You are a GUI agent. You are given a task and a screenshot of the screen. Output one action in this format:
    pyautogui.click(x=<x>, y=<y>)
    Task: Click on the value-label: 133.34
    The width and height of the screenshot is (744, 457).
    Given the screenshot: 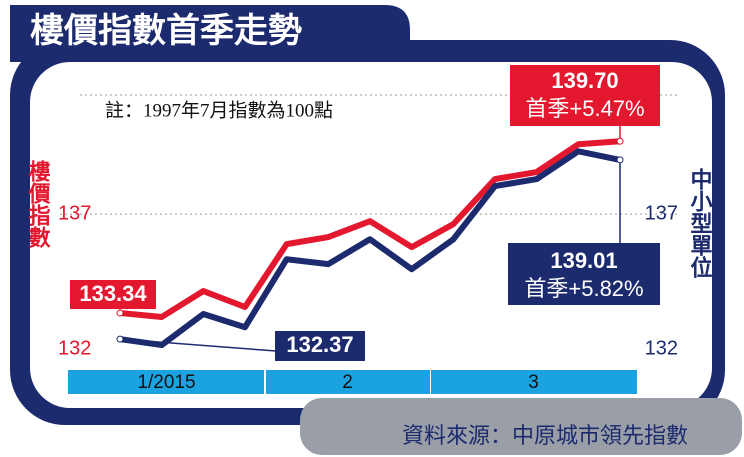 What is the action you would take?
    pyautogui.click(x=113, y=293)
    